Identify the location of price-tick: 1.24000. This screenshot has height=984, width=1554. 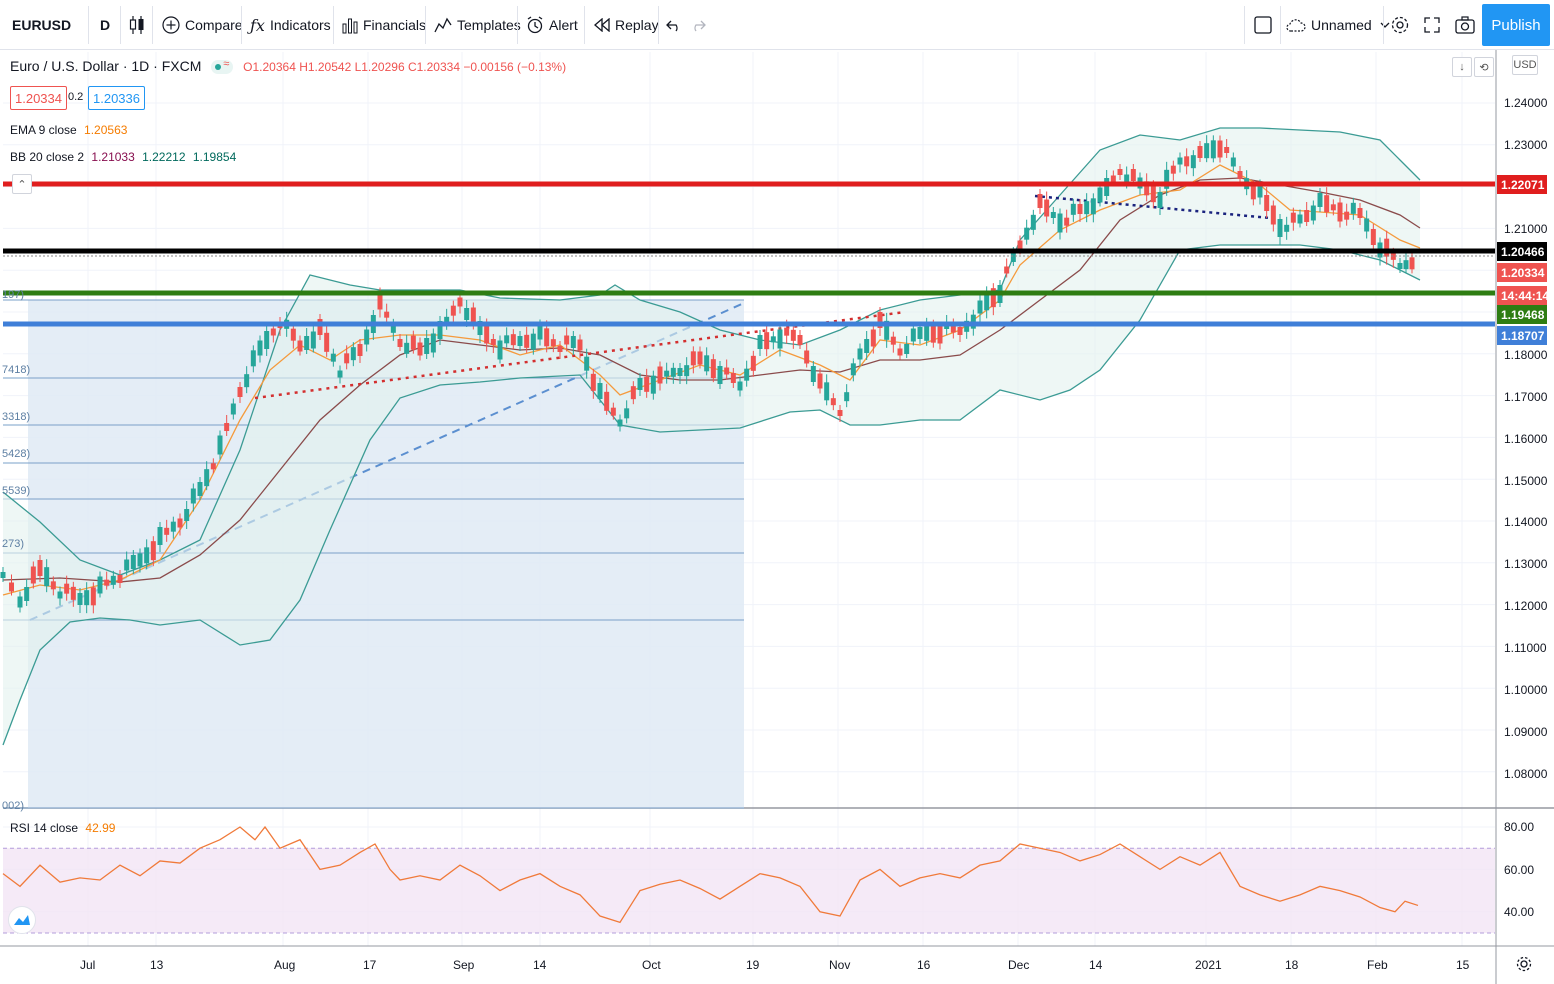
(1526, 103).